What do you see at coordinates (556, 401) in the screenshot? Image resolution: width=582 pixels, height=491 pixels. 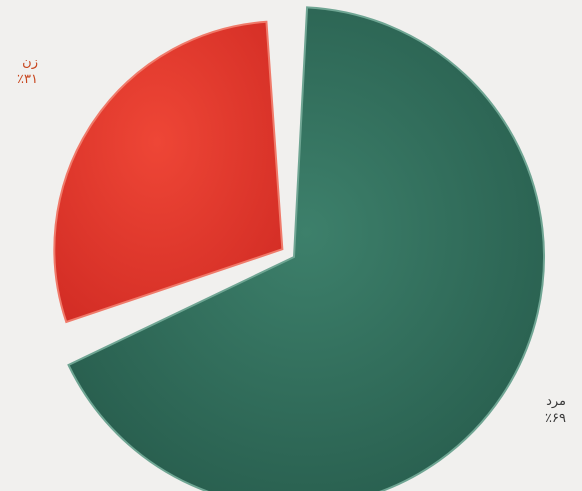 I see `slice-name-male: مرد` at bounding box center [556, 401].